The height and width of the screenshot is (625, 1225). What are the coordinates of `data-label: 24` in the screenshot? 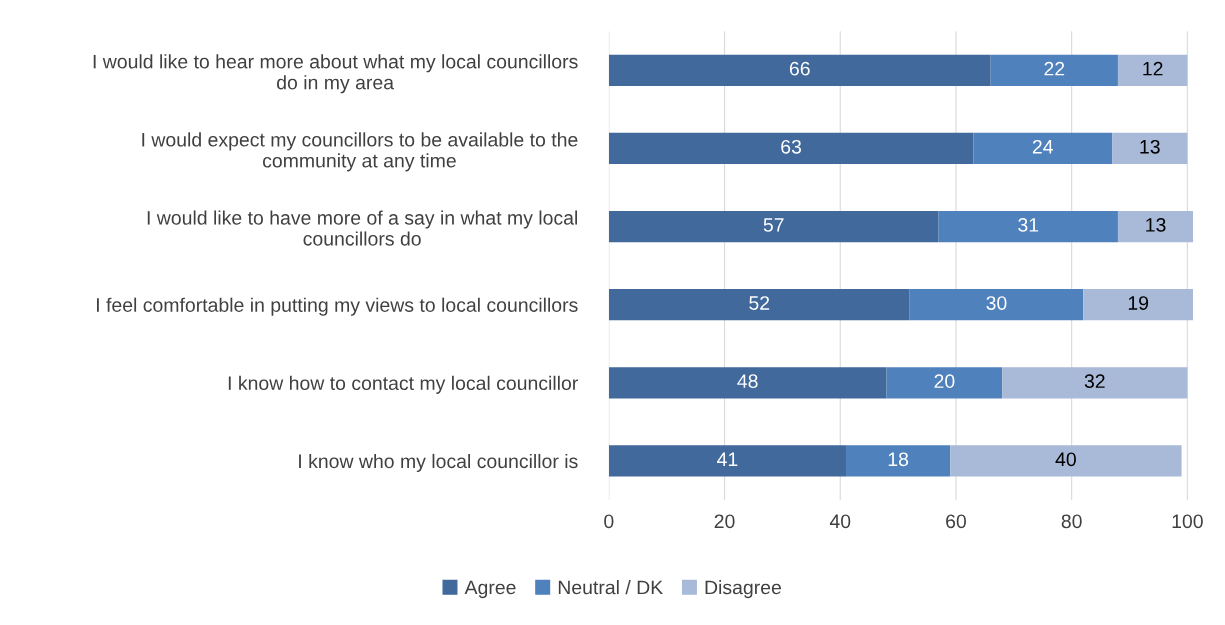 It's located at (1042, 146).